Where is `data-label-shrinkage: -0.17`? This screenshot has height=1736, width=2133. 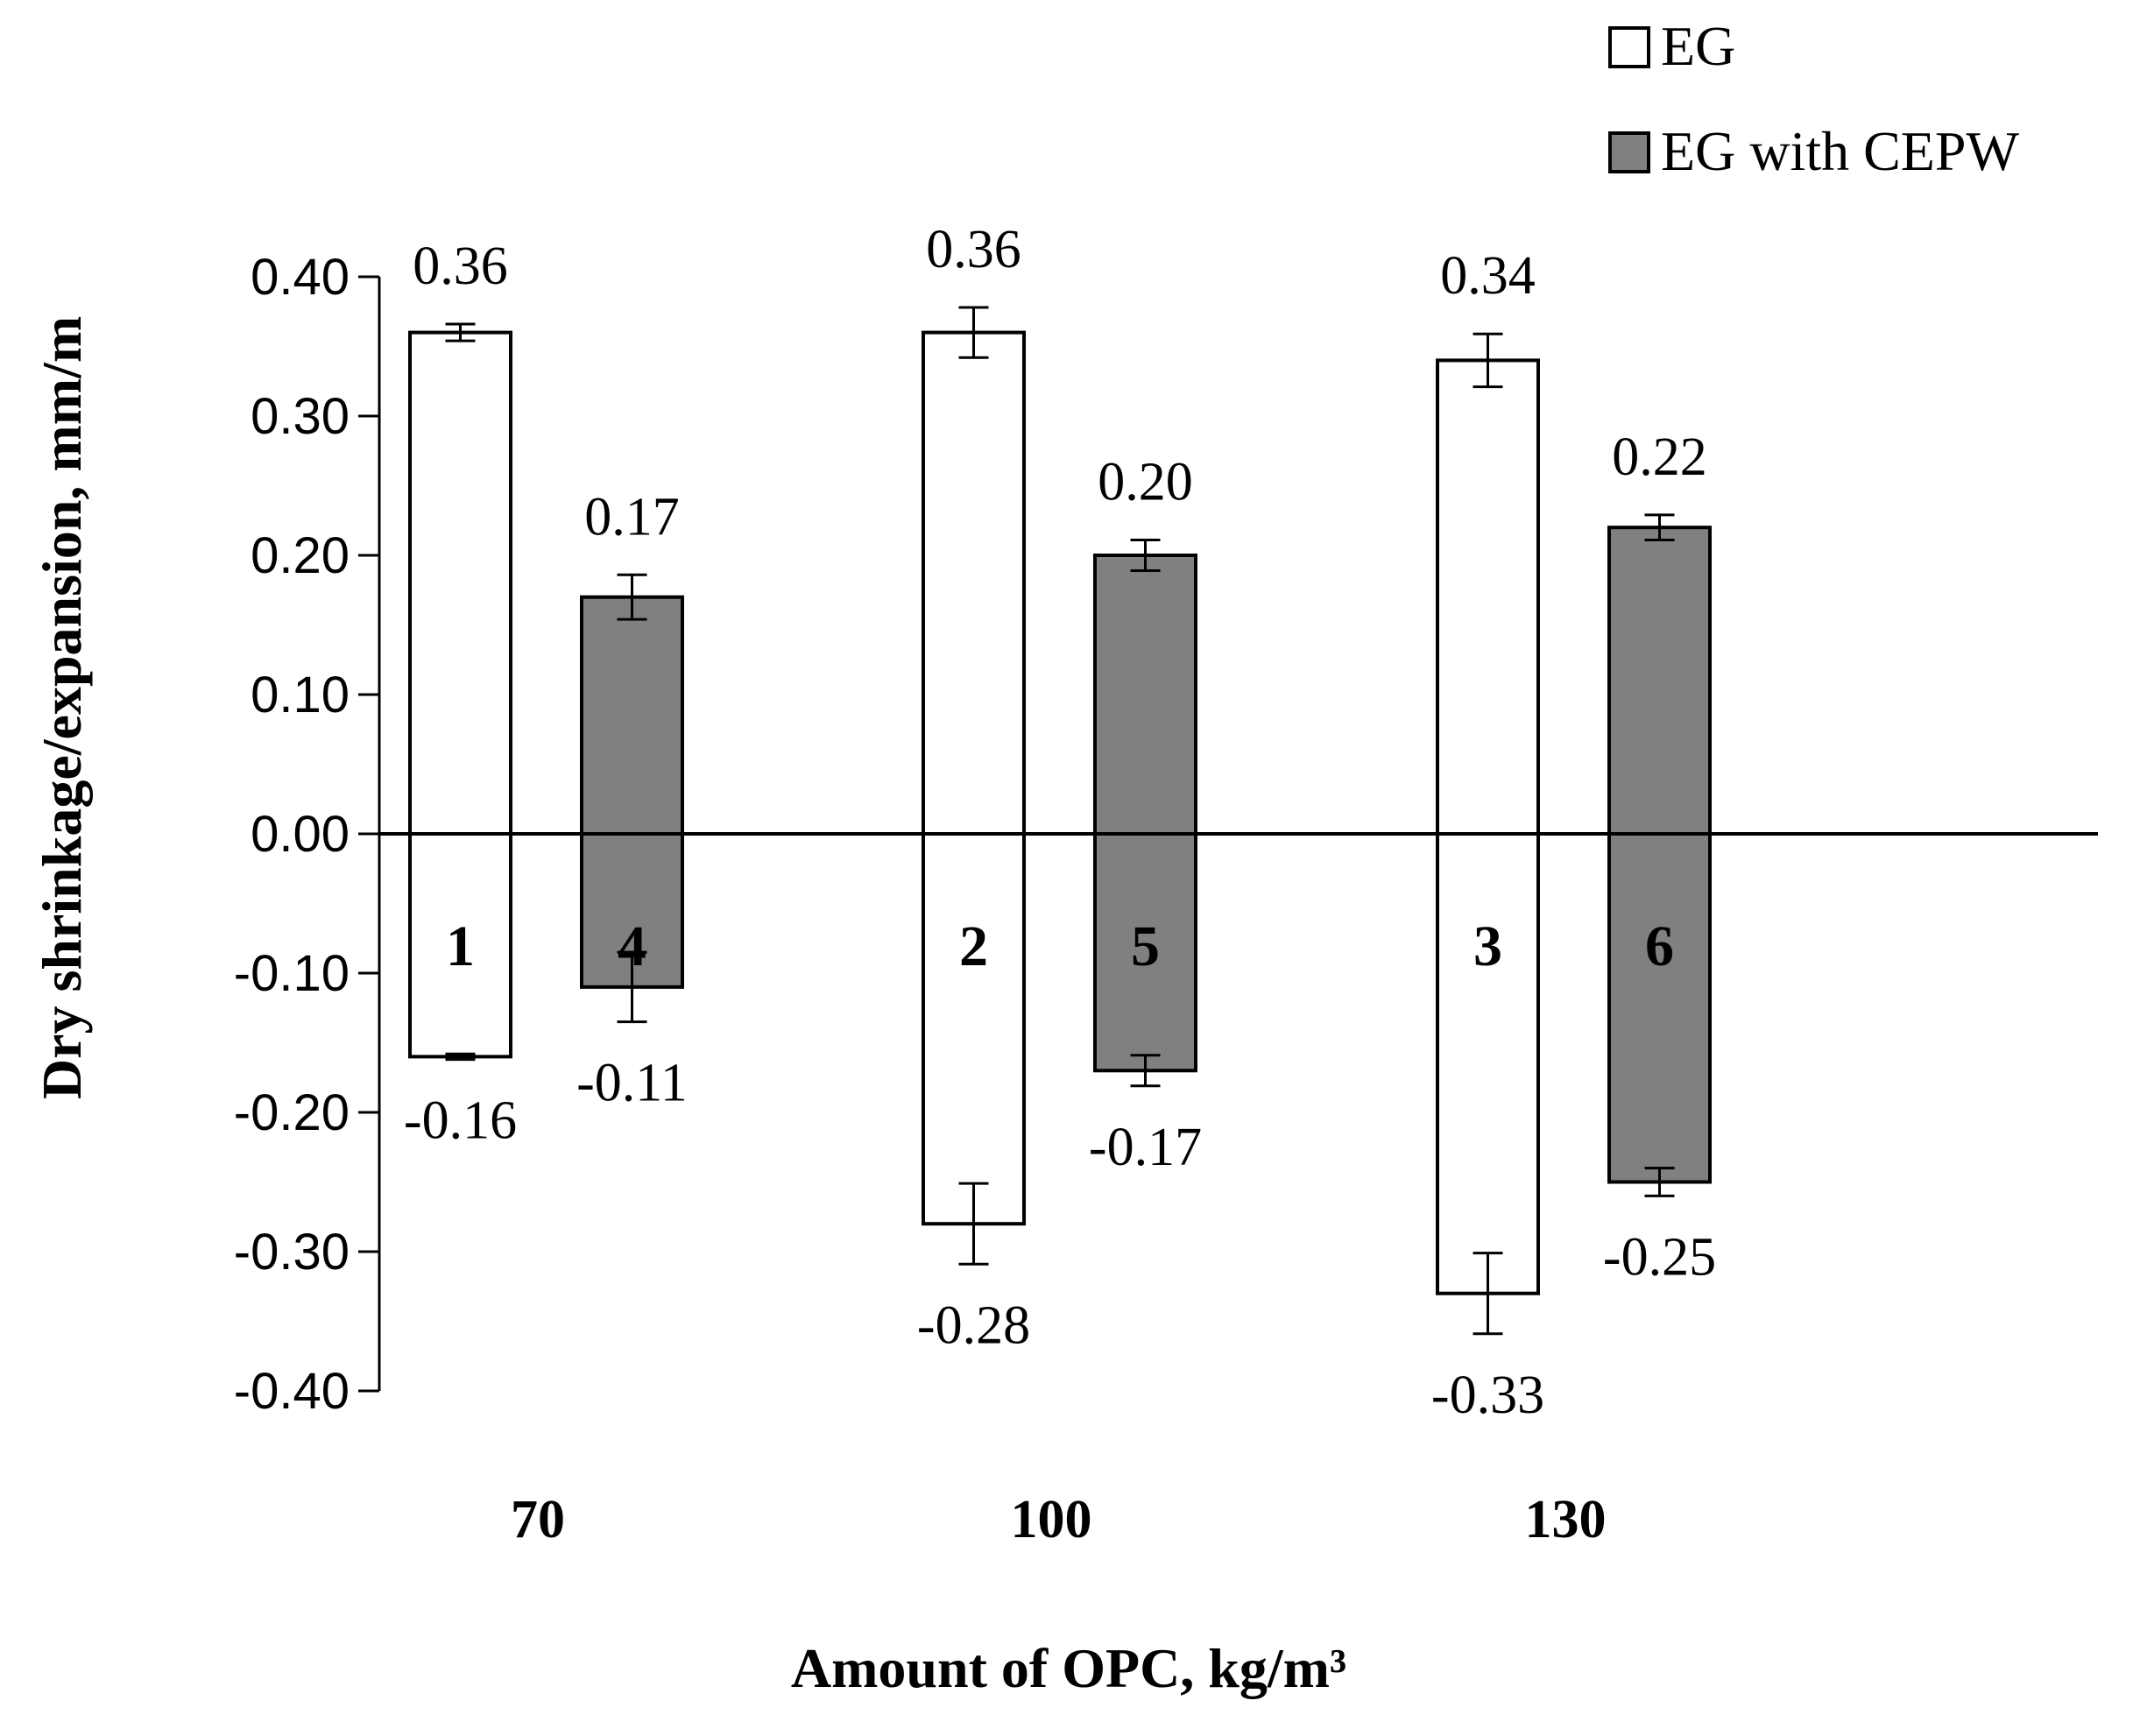 data-label-shrinkage: -0.17 is located at coordinates (1145, 1147).